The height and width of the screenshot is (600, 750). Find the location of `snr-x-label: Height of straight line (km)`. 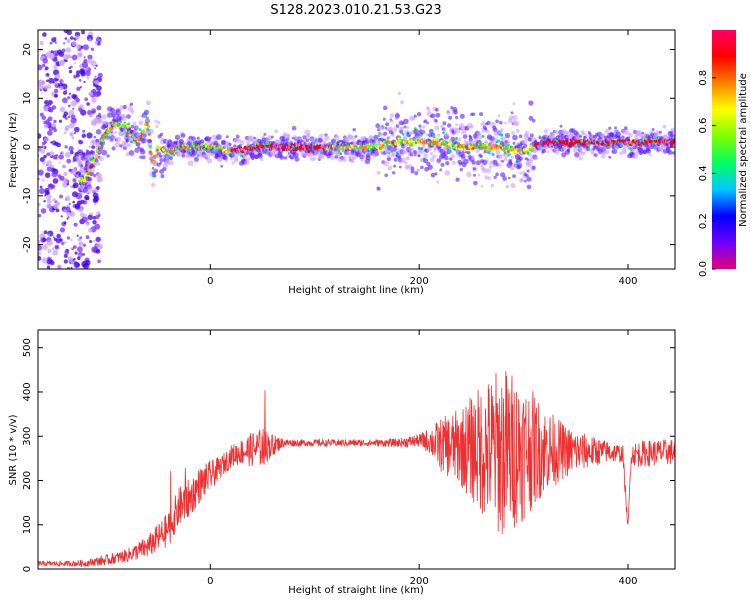

snr-x-label: Height of straight line (km) is located at coordinates (356, 590).